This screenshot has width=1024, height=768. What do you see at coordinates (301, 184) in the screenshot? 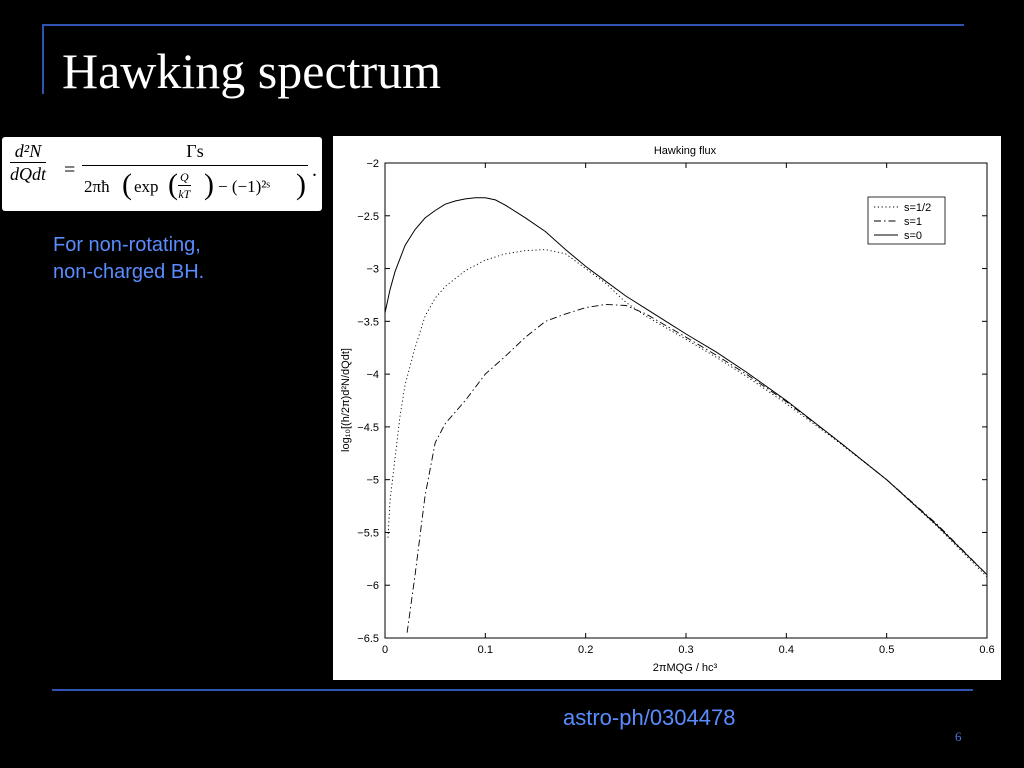
I see `formula-paren-right: )` at bounding box center [301, 184].